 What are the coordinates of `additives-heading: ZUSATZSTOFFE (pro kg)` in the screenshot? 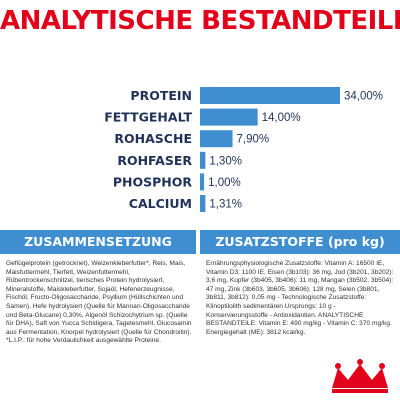 It's located at (300, 242).